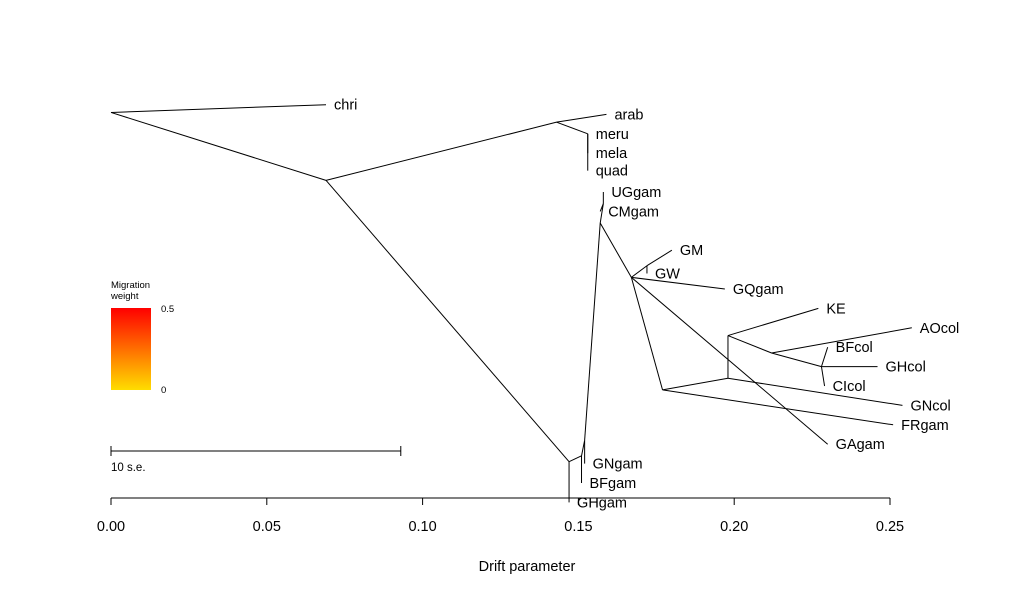 The height and width of the screenshot is (596, 1016). I want to click on tree-edge-GM, so click(659, 258).